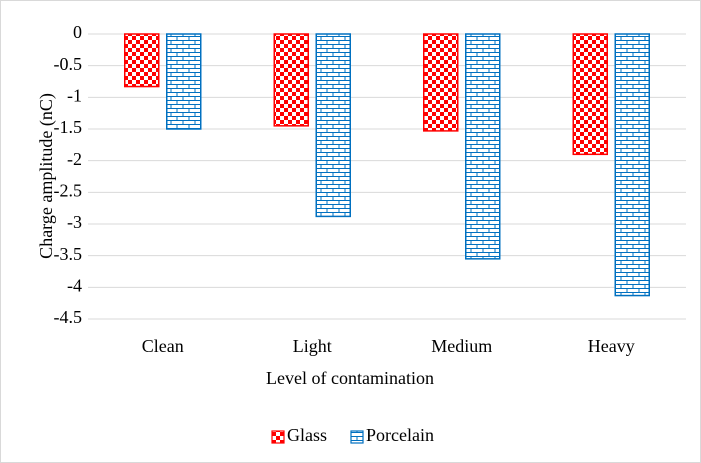  Describe the element at coordinates (68, 127) in the screenshot. I see `y-tick-label: -1.5` at that location.